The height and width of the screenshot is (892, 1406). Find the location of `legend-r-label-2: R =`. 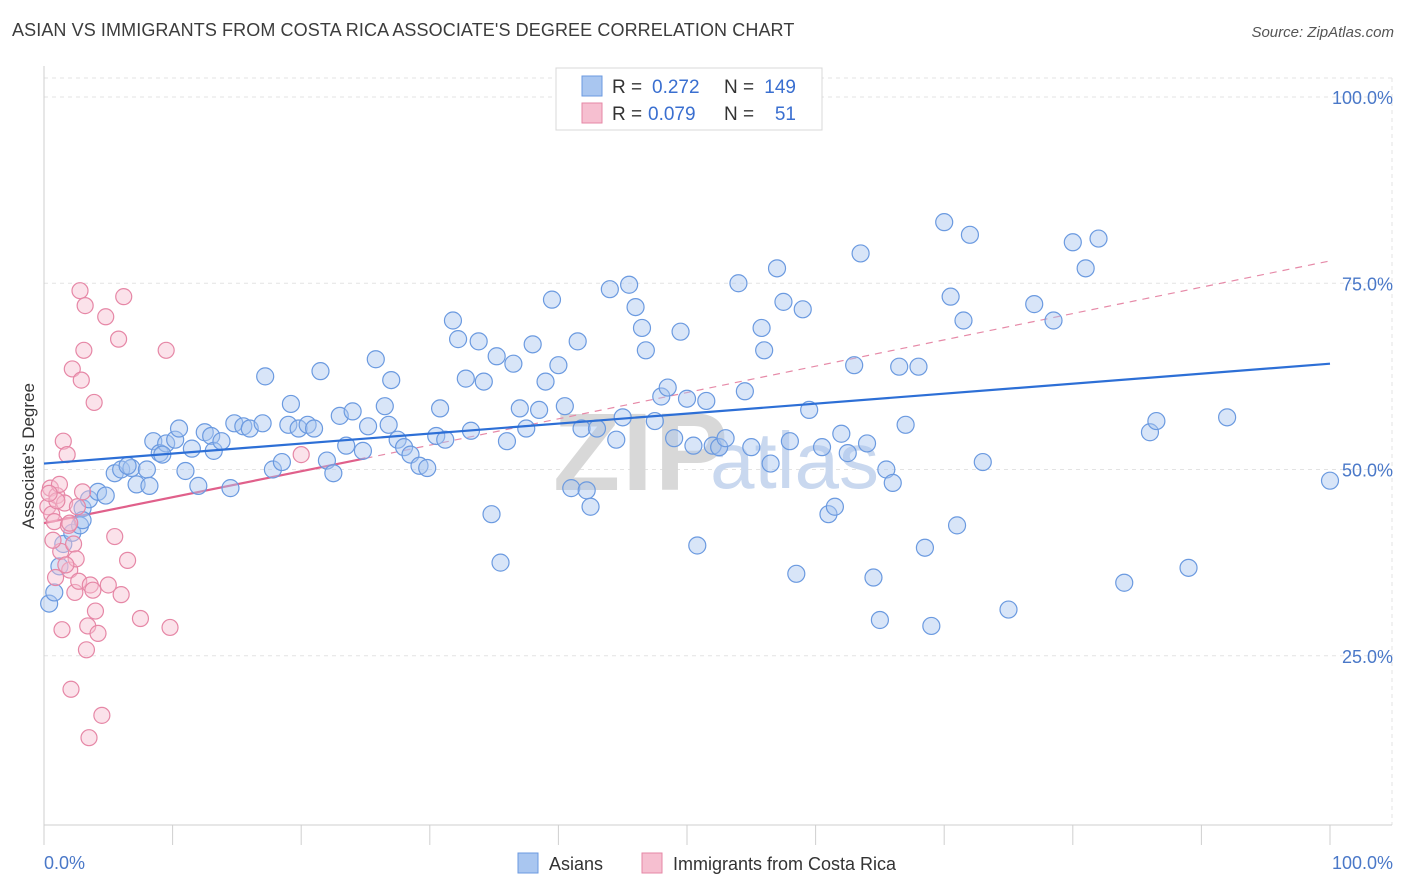

legend-r-label-2: R = is located at coordinates (627, 114).